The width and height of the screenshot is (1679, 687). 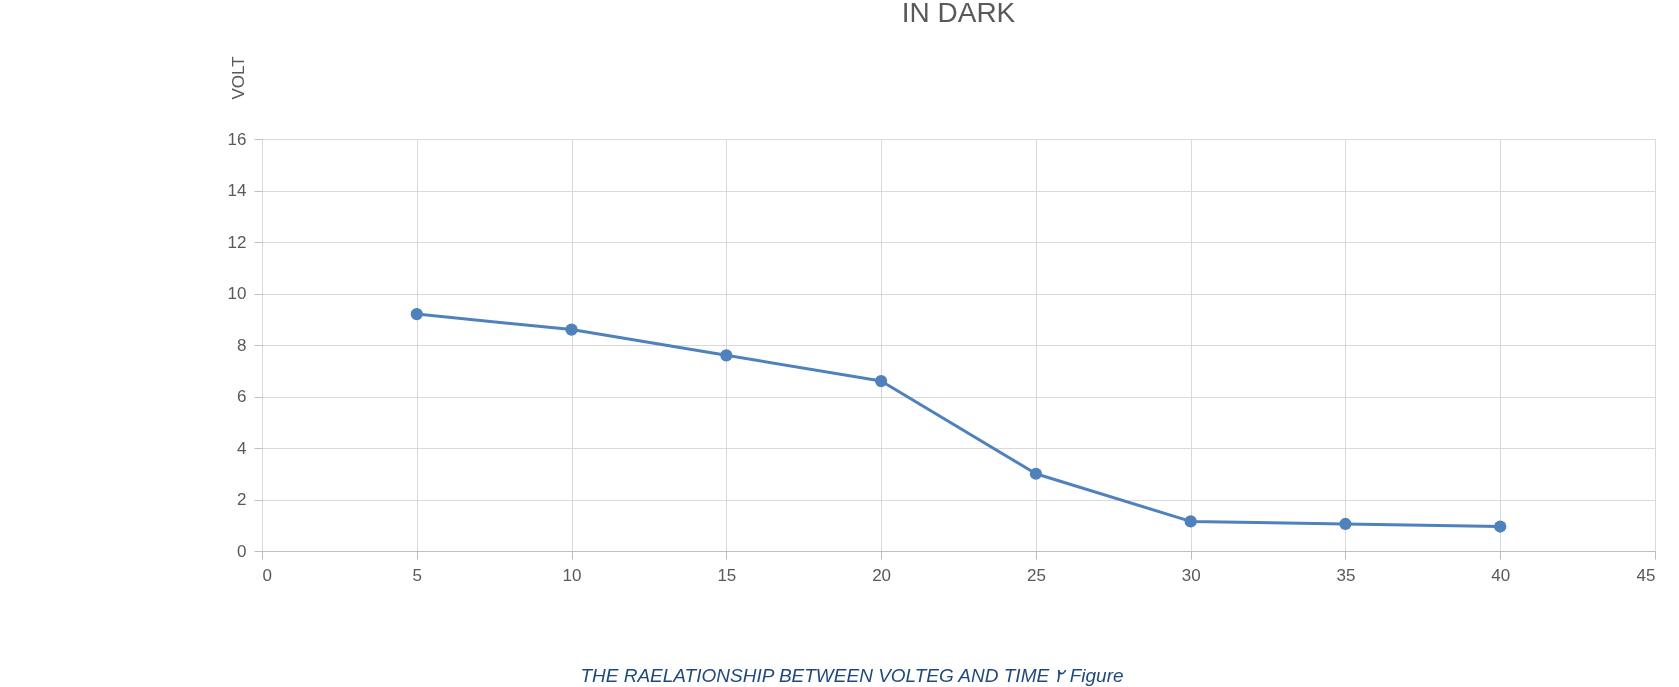 What do you see at coordinates (1036, 575) in the screenshot?
I see `x-tick-label: 25` at bounding box center [1036, 575].